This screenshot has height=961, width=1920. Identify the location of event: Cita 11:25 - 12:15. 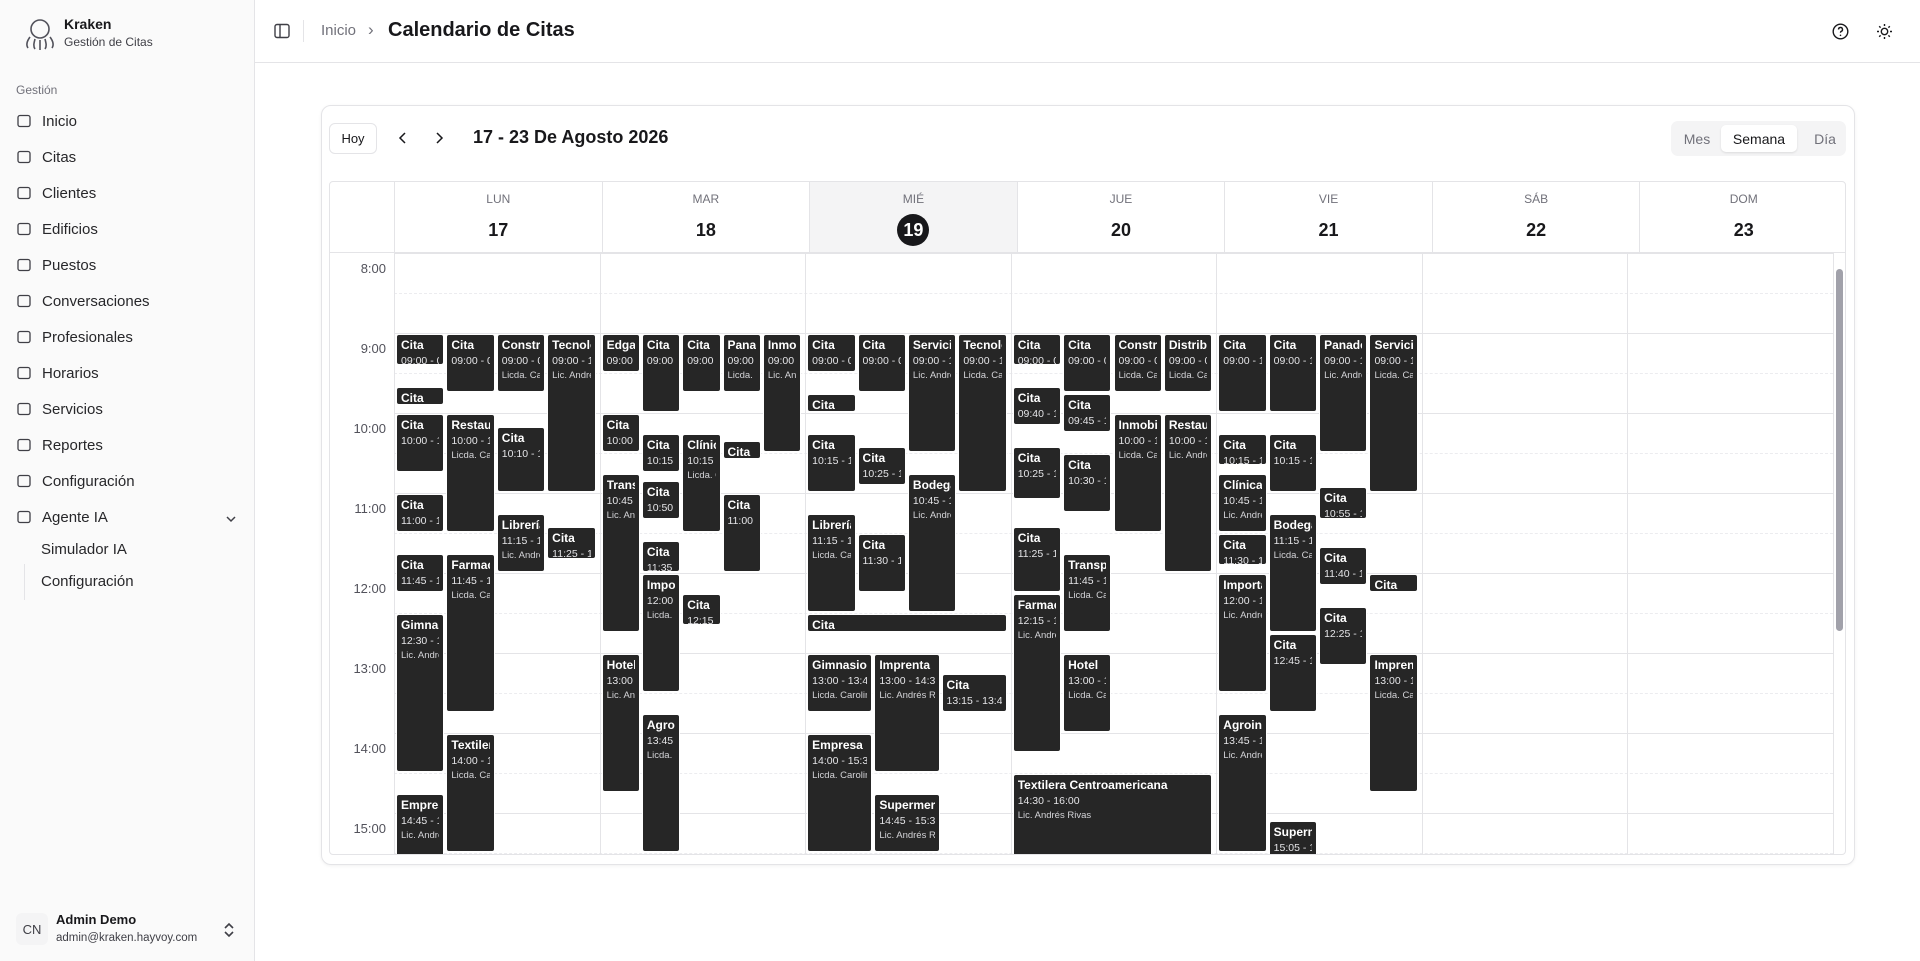
(1037, 559).